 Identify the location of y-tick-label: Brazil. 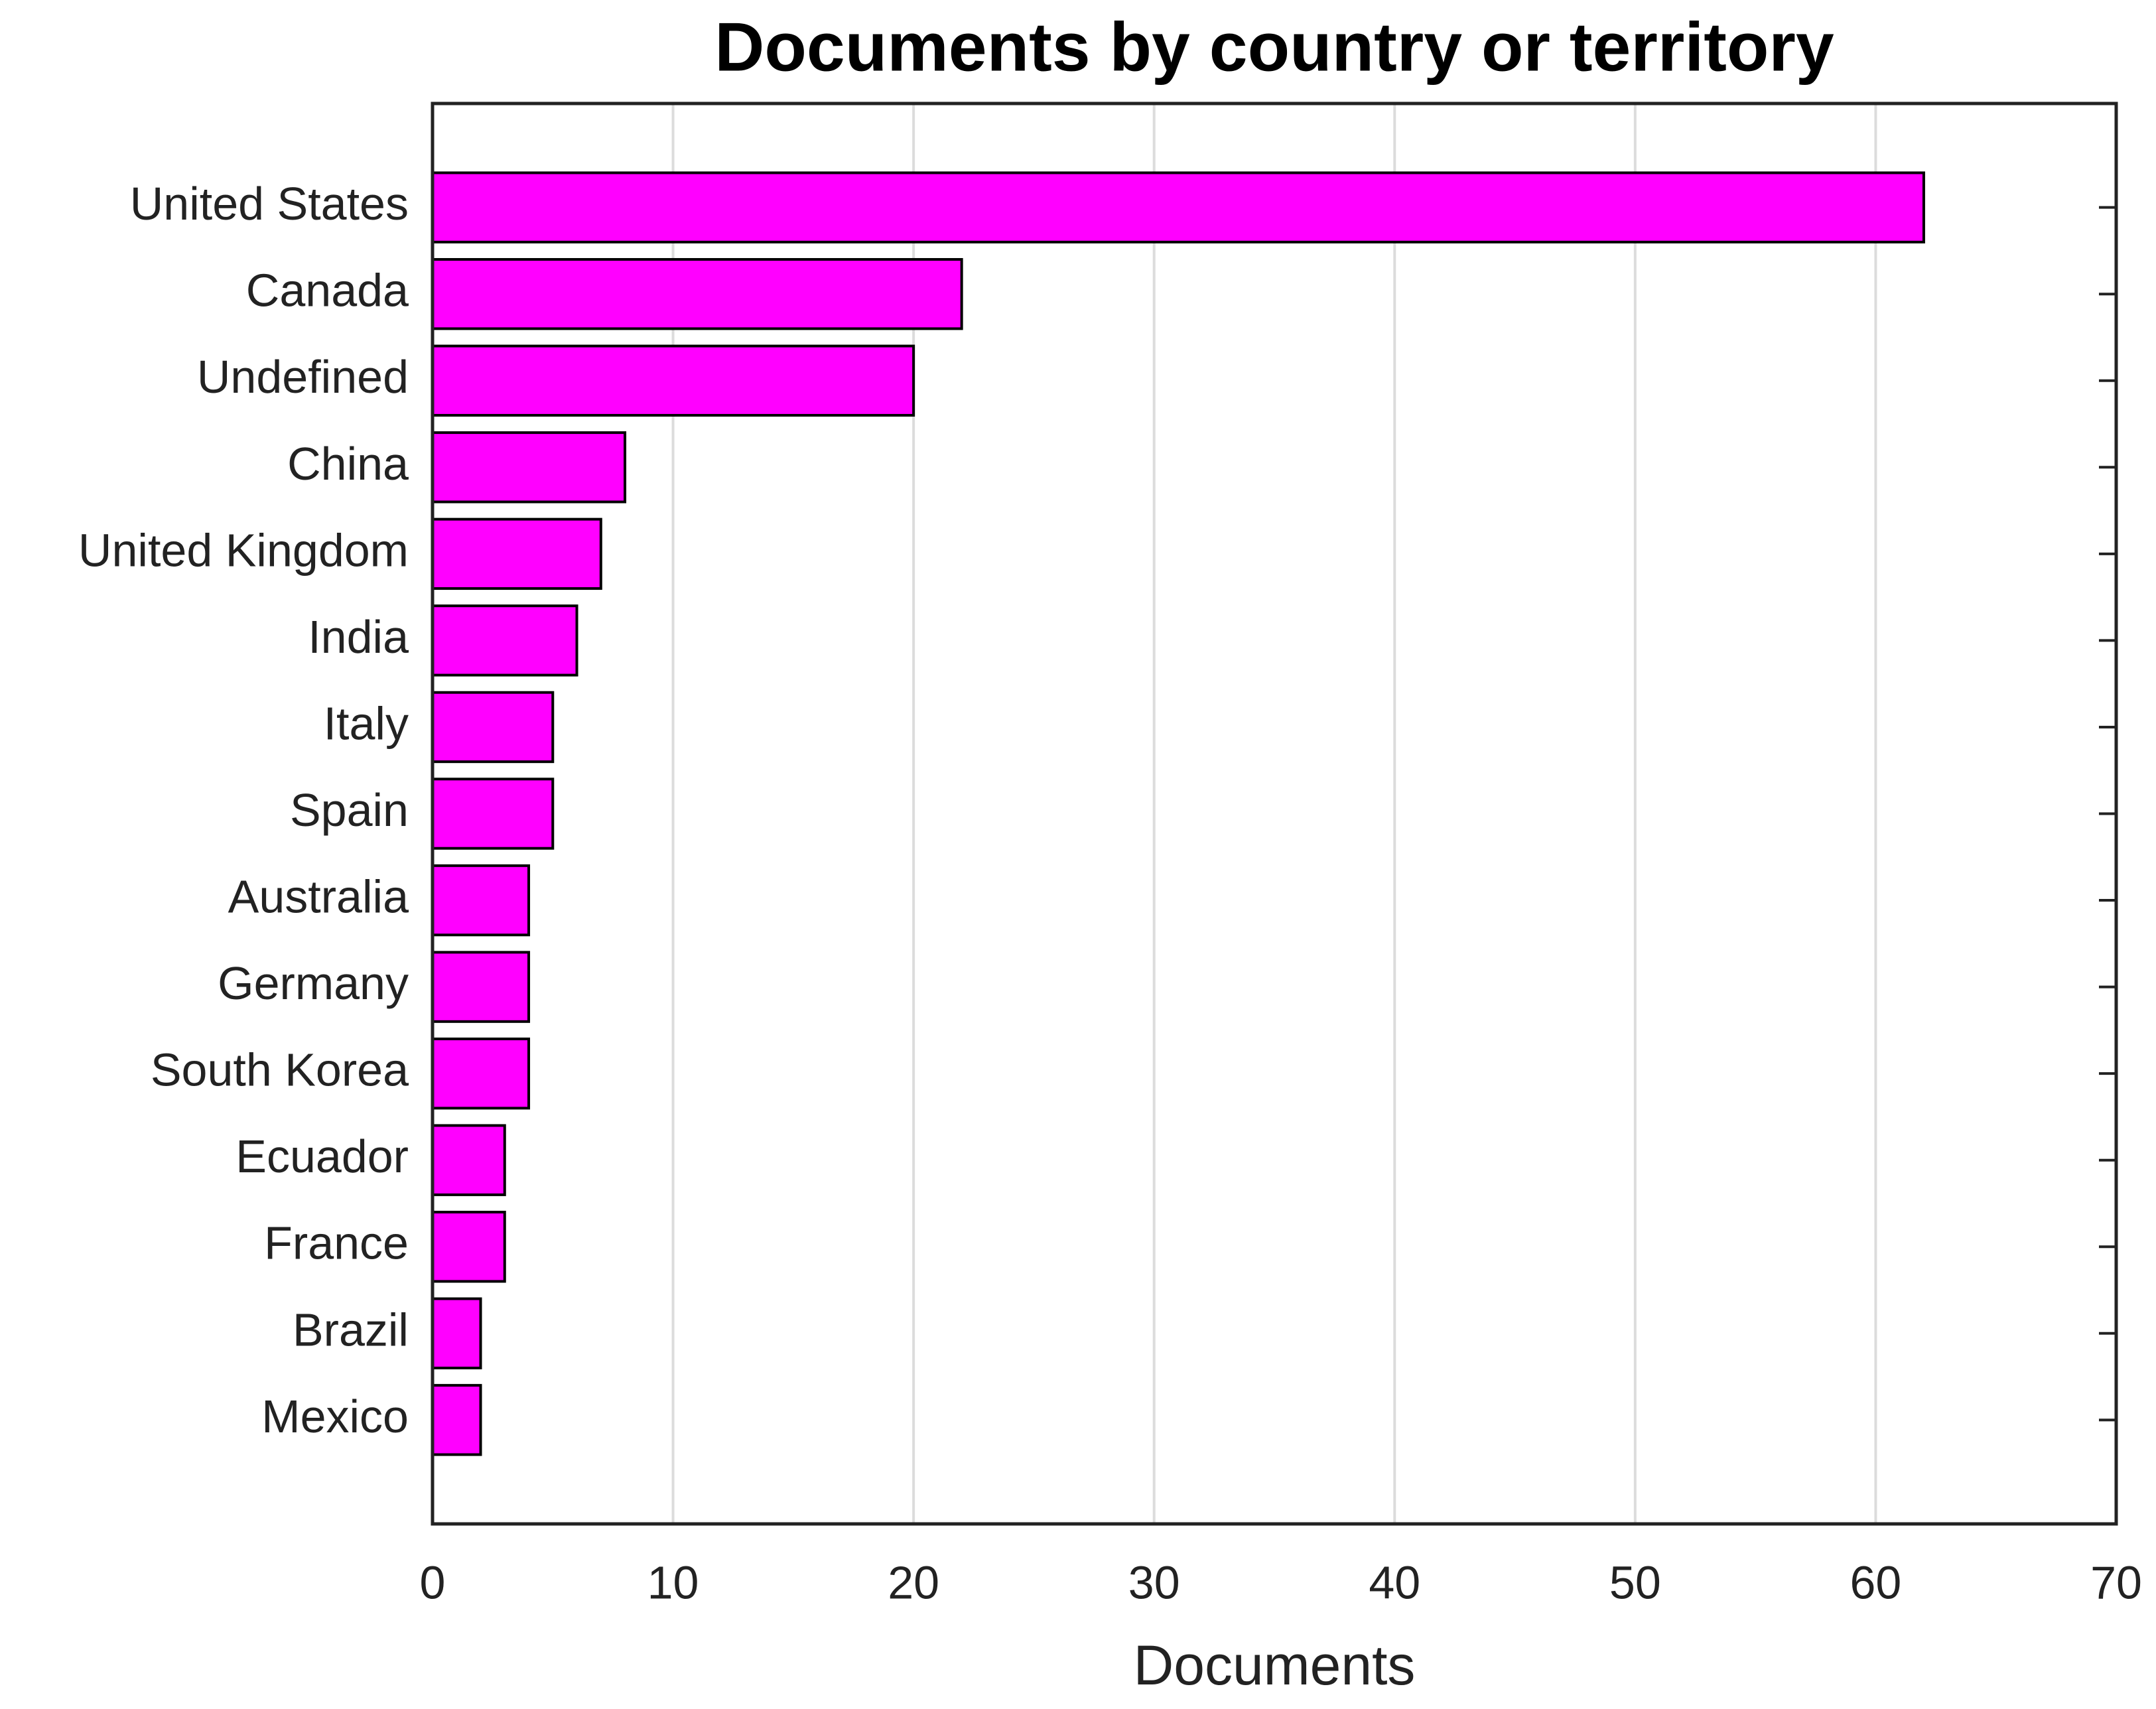
(351, 1329).